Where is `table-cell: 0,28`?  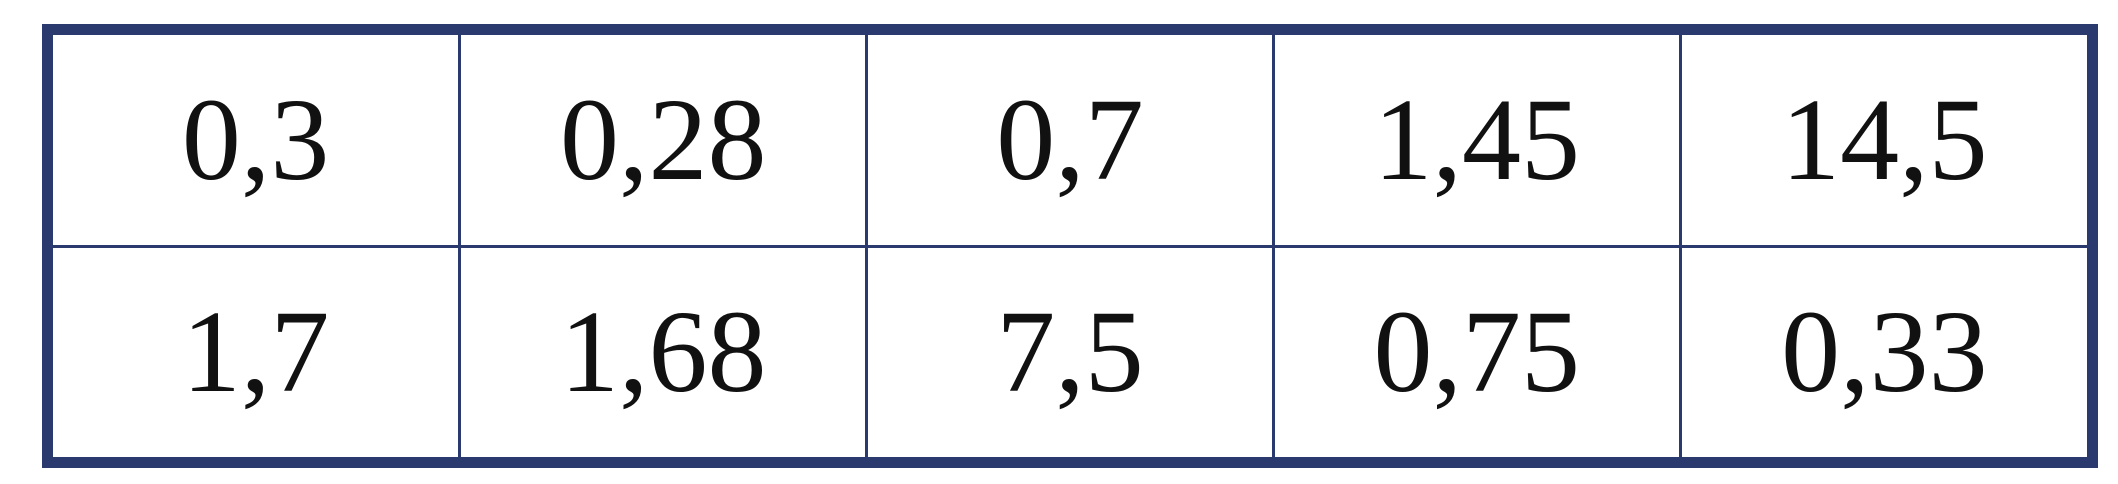 table-cell: 0,28 is located at coordinates (663, 141).